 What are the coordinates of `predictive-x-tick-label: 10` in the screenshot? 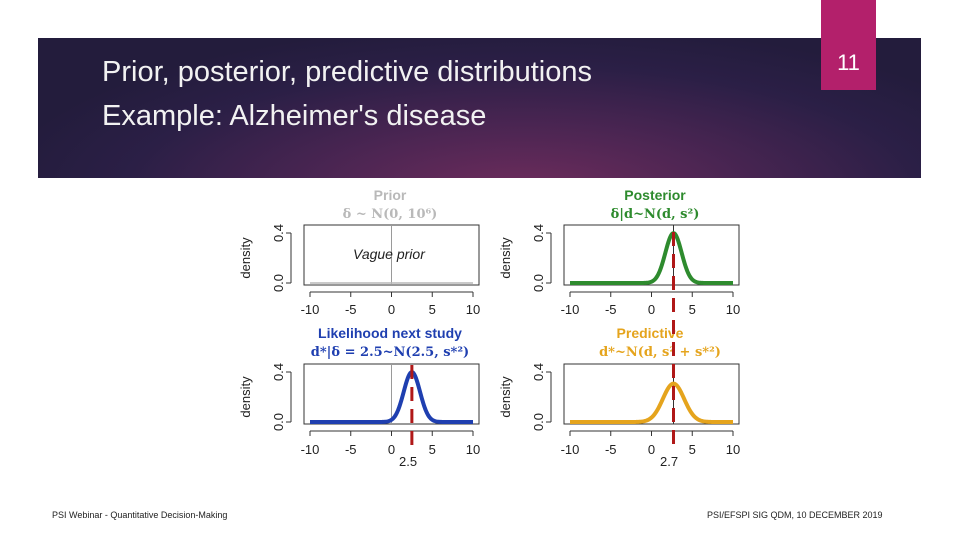 It's located at (733, 449).